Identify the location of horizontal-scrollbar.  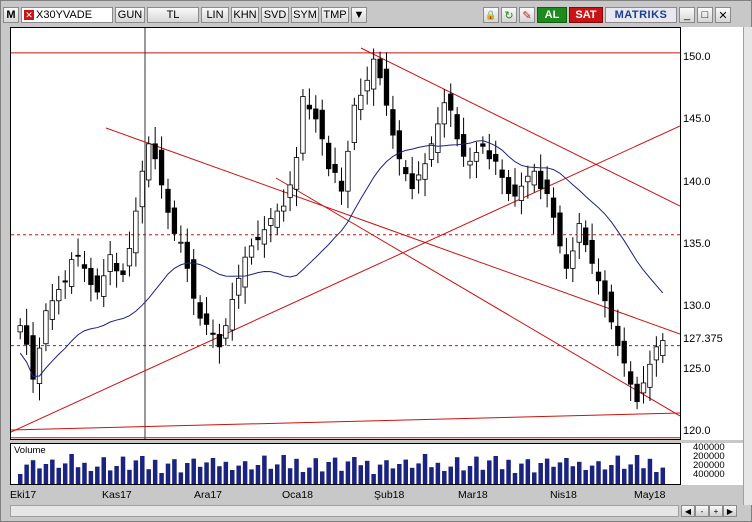
(344, 511).